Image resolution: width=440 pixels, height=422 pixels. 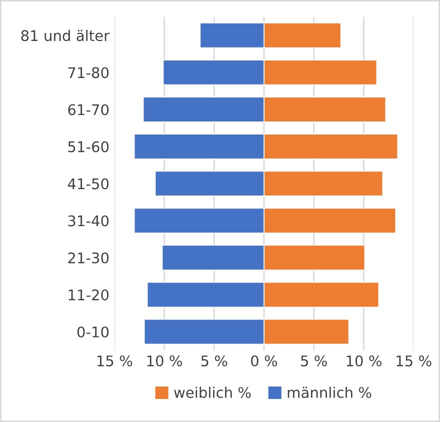 I want to click on y-tick-label: 31-40, so click(x=88, y=220).